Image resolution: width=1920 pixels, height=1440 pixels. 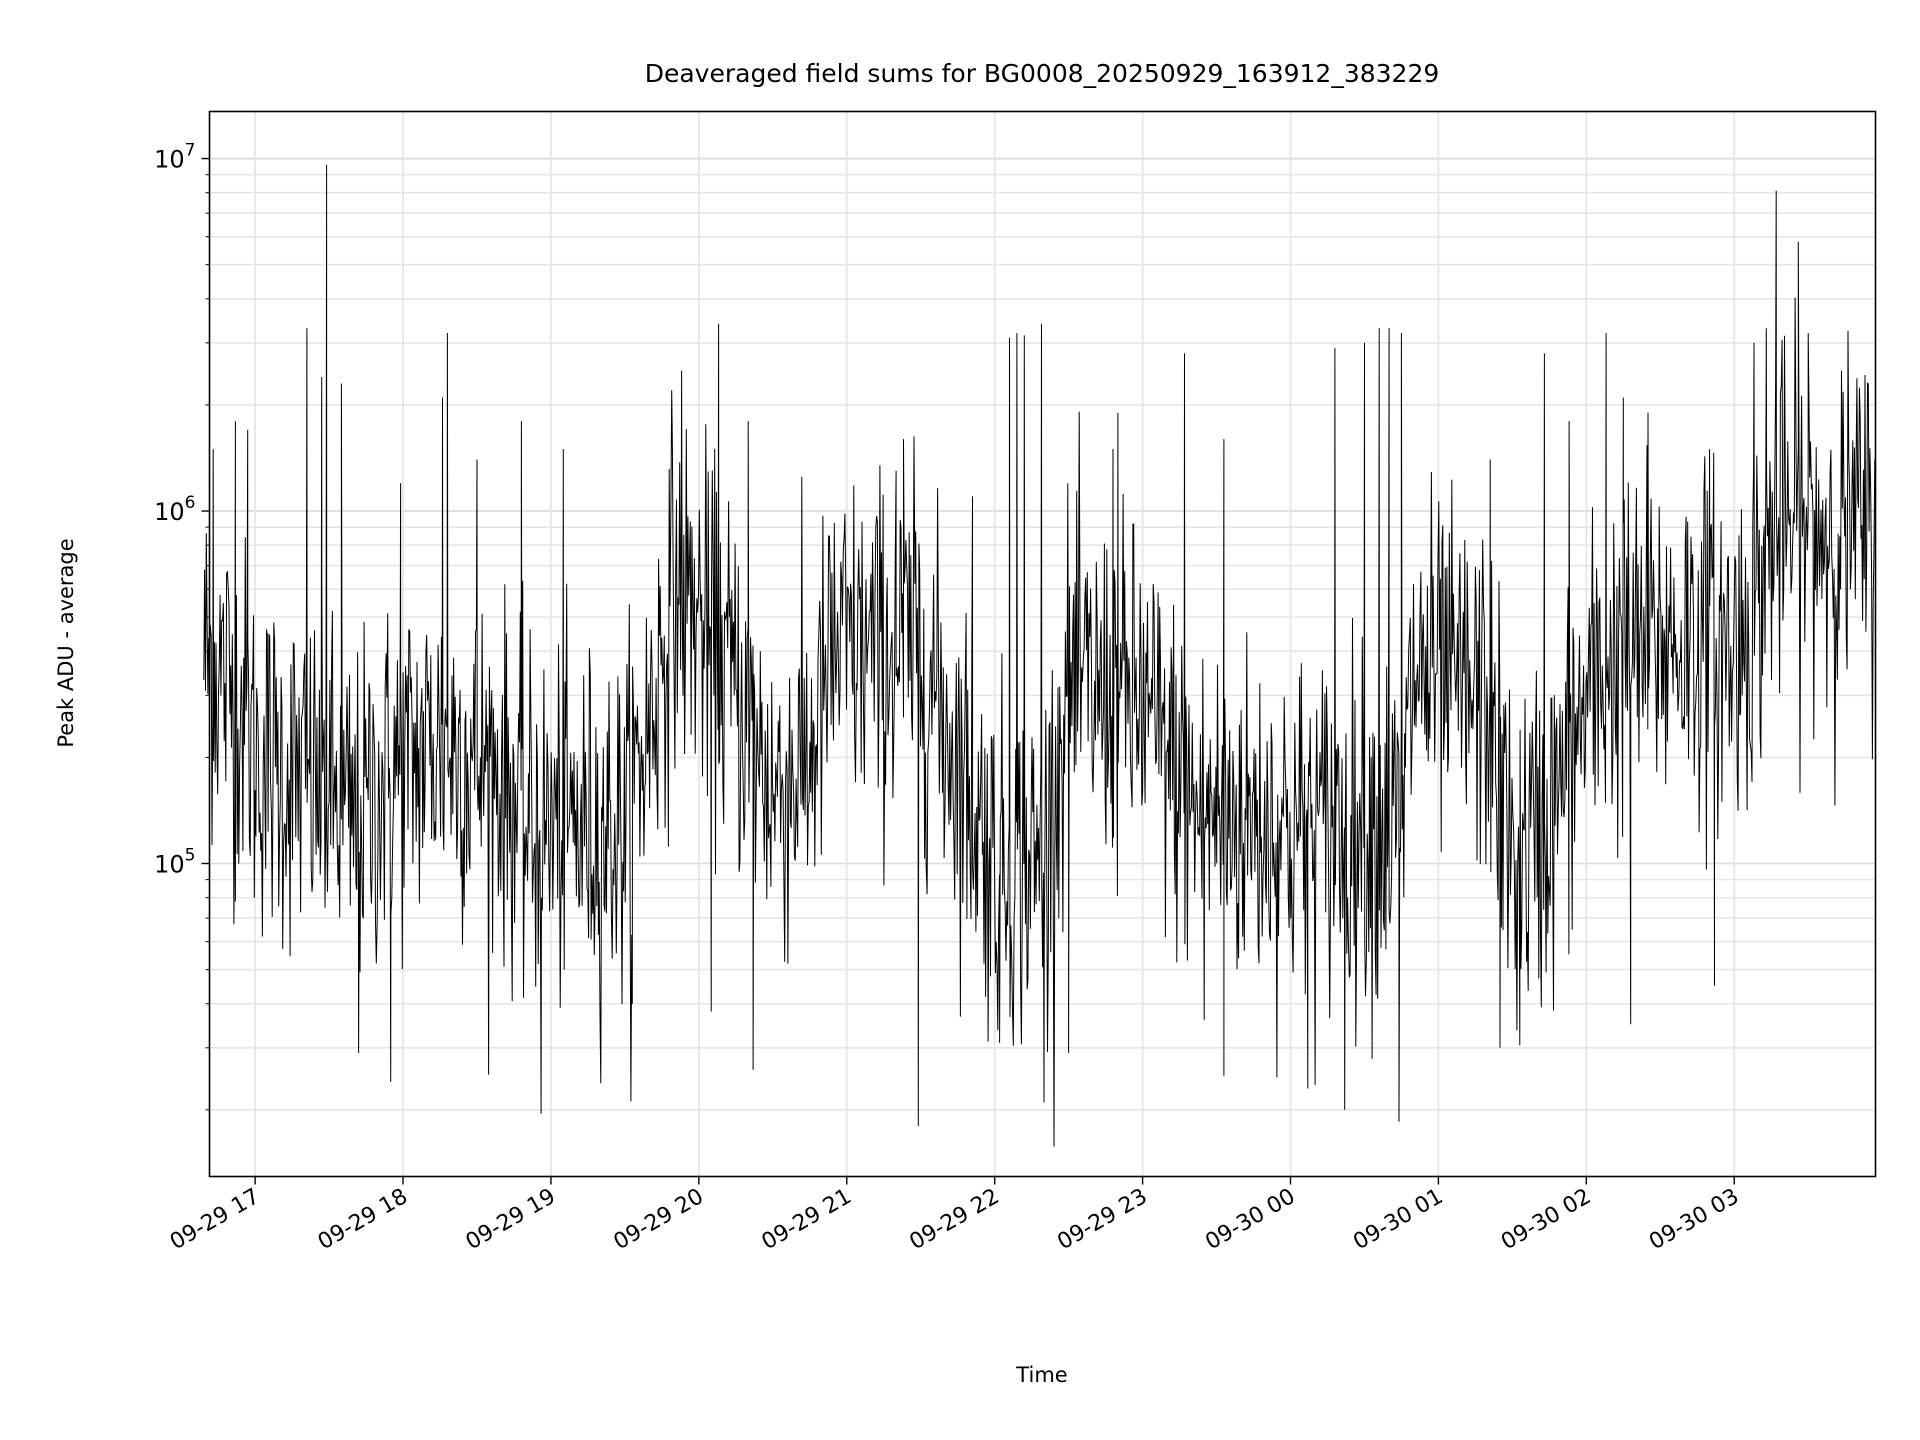 I want to click on y-axis-label: Peak ADU - average, so click(x=66, y=642).